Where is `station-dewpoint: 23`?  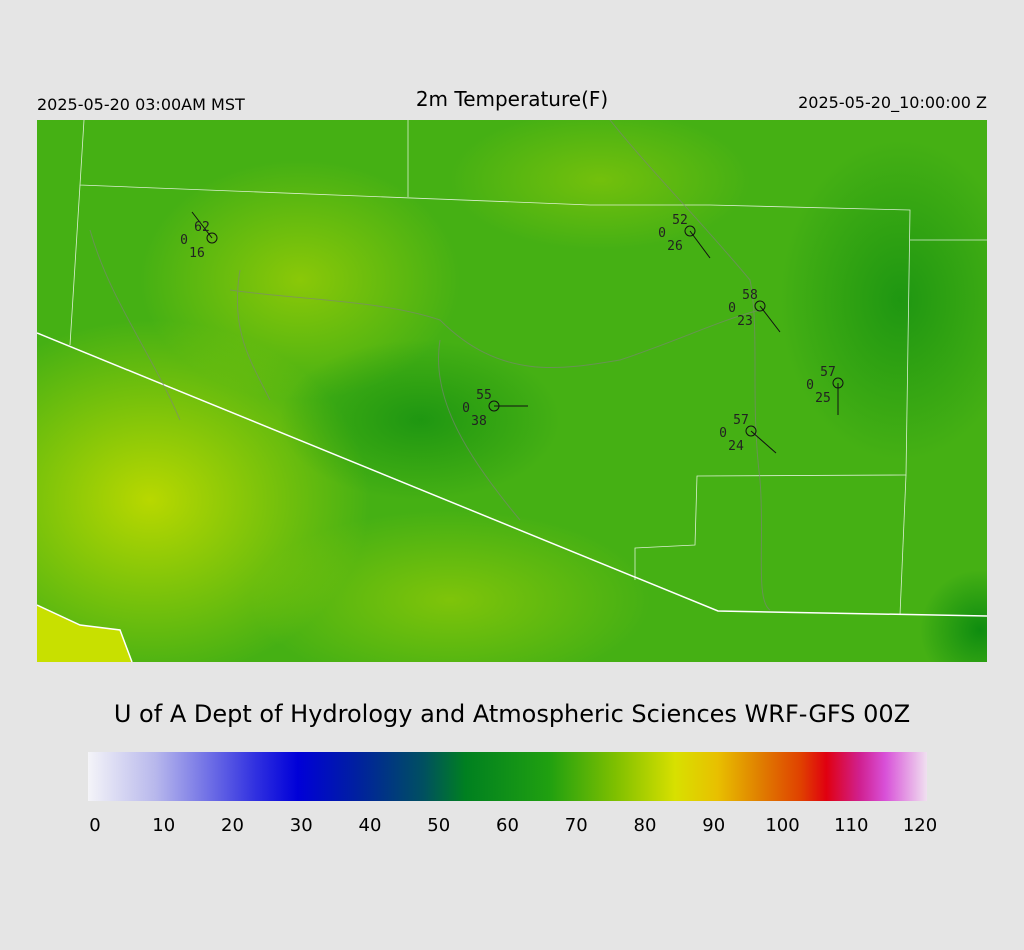
station-dewpoint: 23 is located at coordinates (745, 321).